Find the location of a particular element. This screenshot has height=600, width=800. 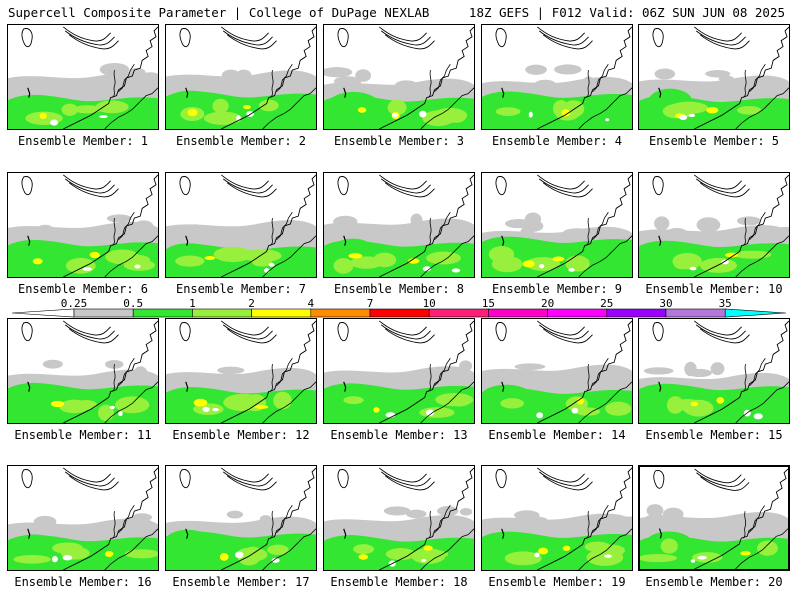

ensemble-member-label: Ensemble Member: 4 is located at coordinates (557, 141).